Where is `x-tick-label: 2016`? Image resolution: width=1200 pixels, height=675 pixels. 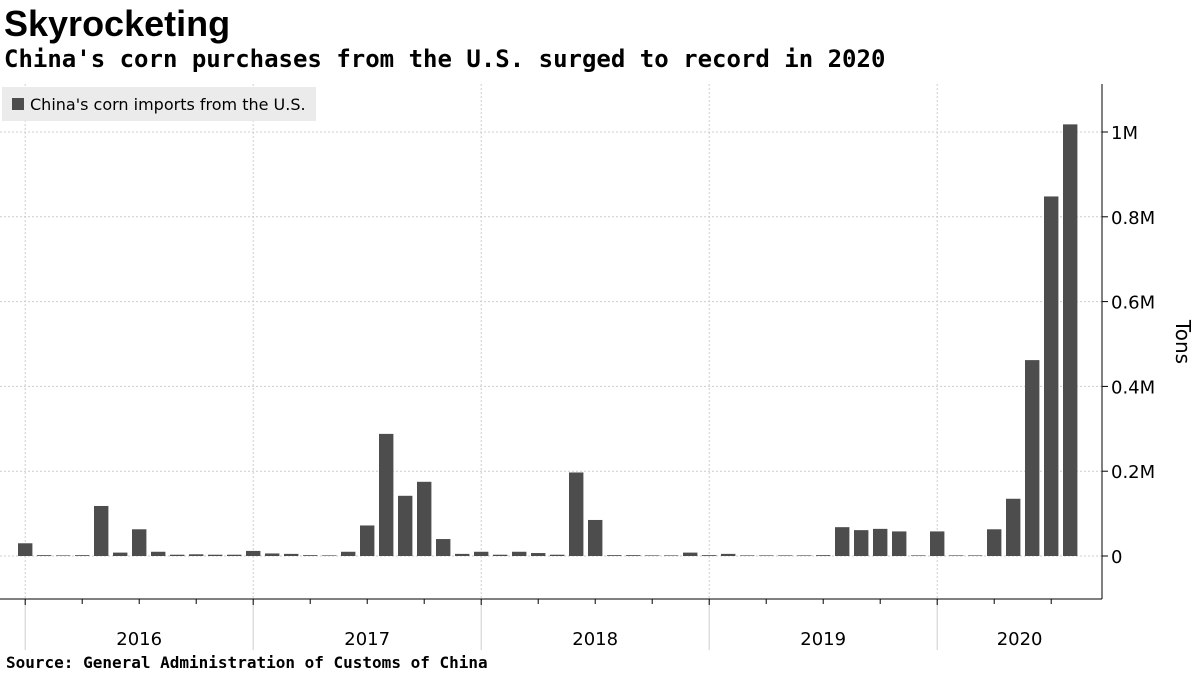
x-tick-label: 2016 is located at coordinates (139, 639).